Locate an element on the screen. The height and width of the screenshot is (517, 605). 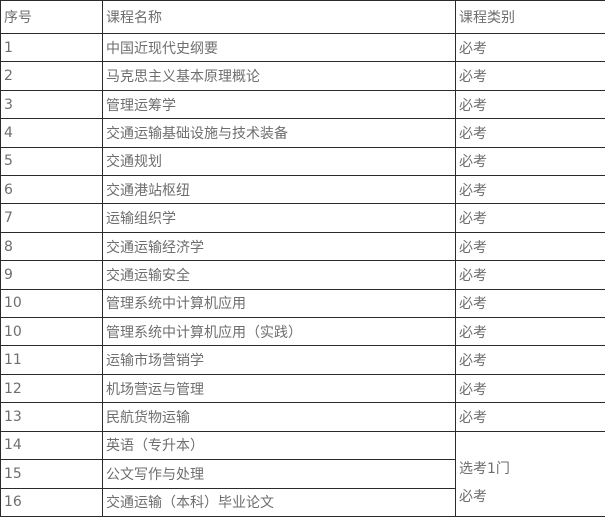
cell-course-name: 公文写作与处理 is located at coordinates (279, 474).